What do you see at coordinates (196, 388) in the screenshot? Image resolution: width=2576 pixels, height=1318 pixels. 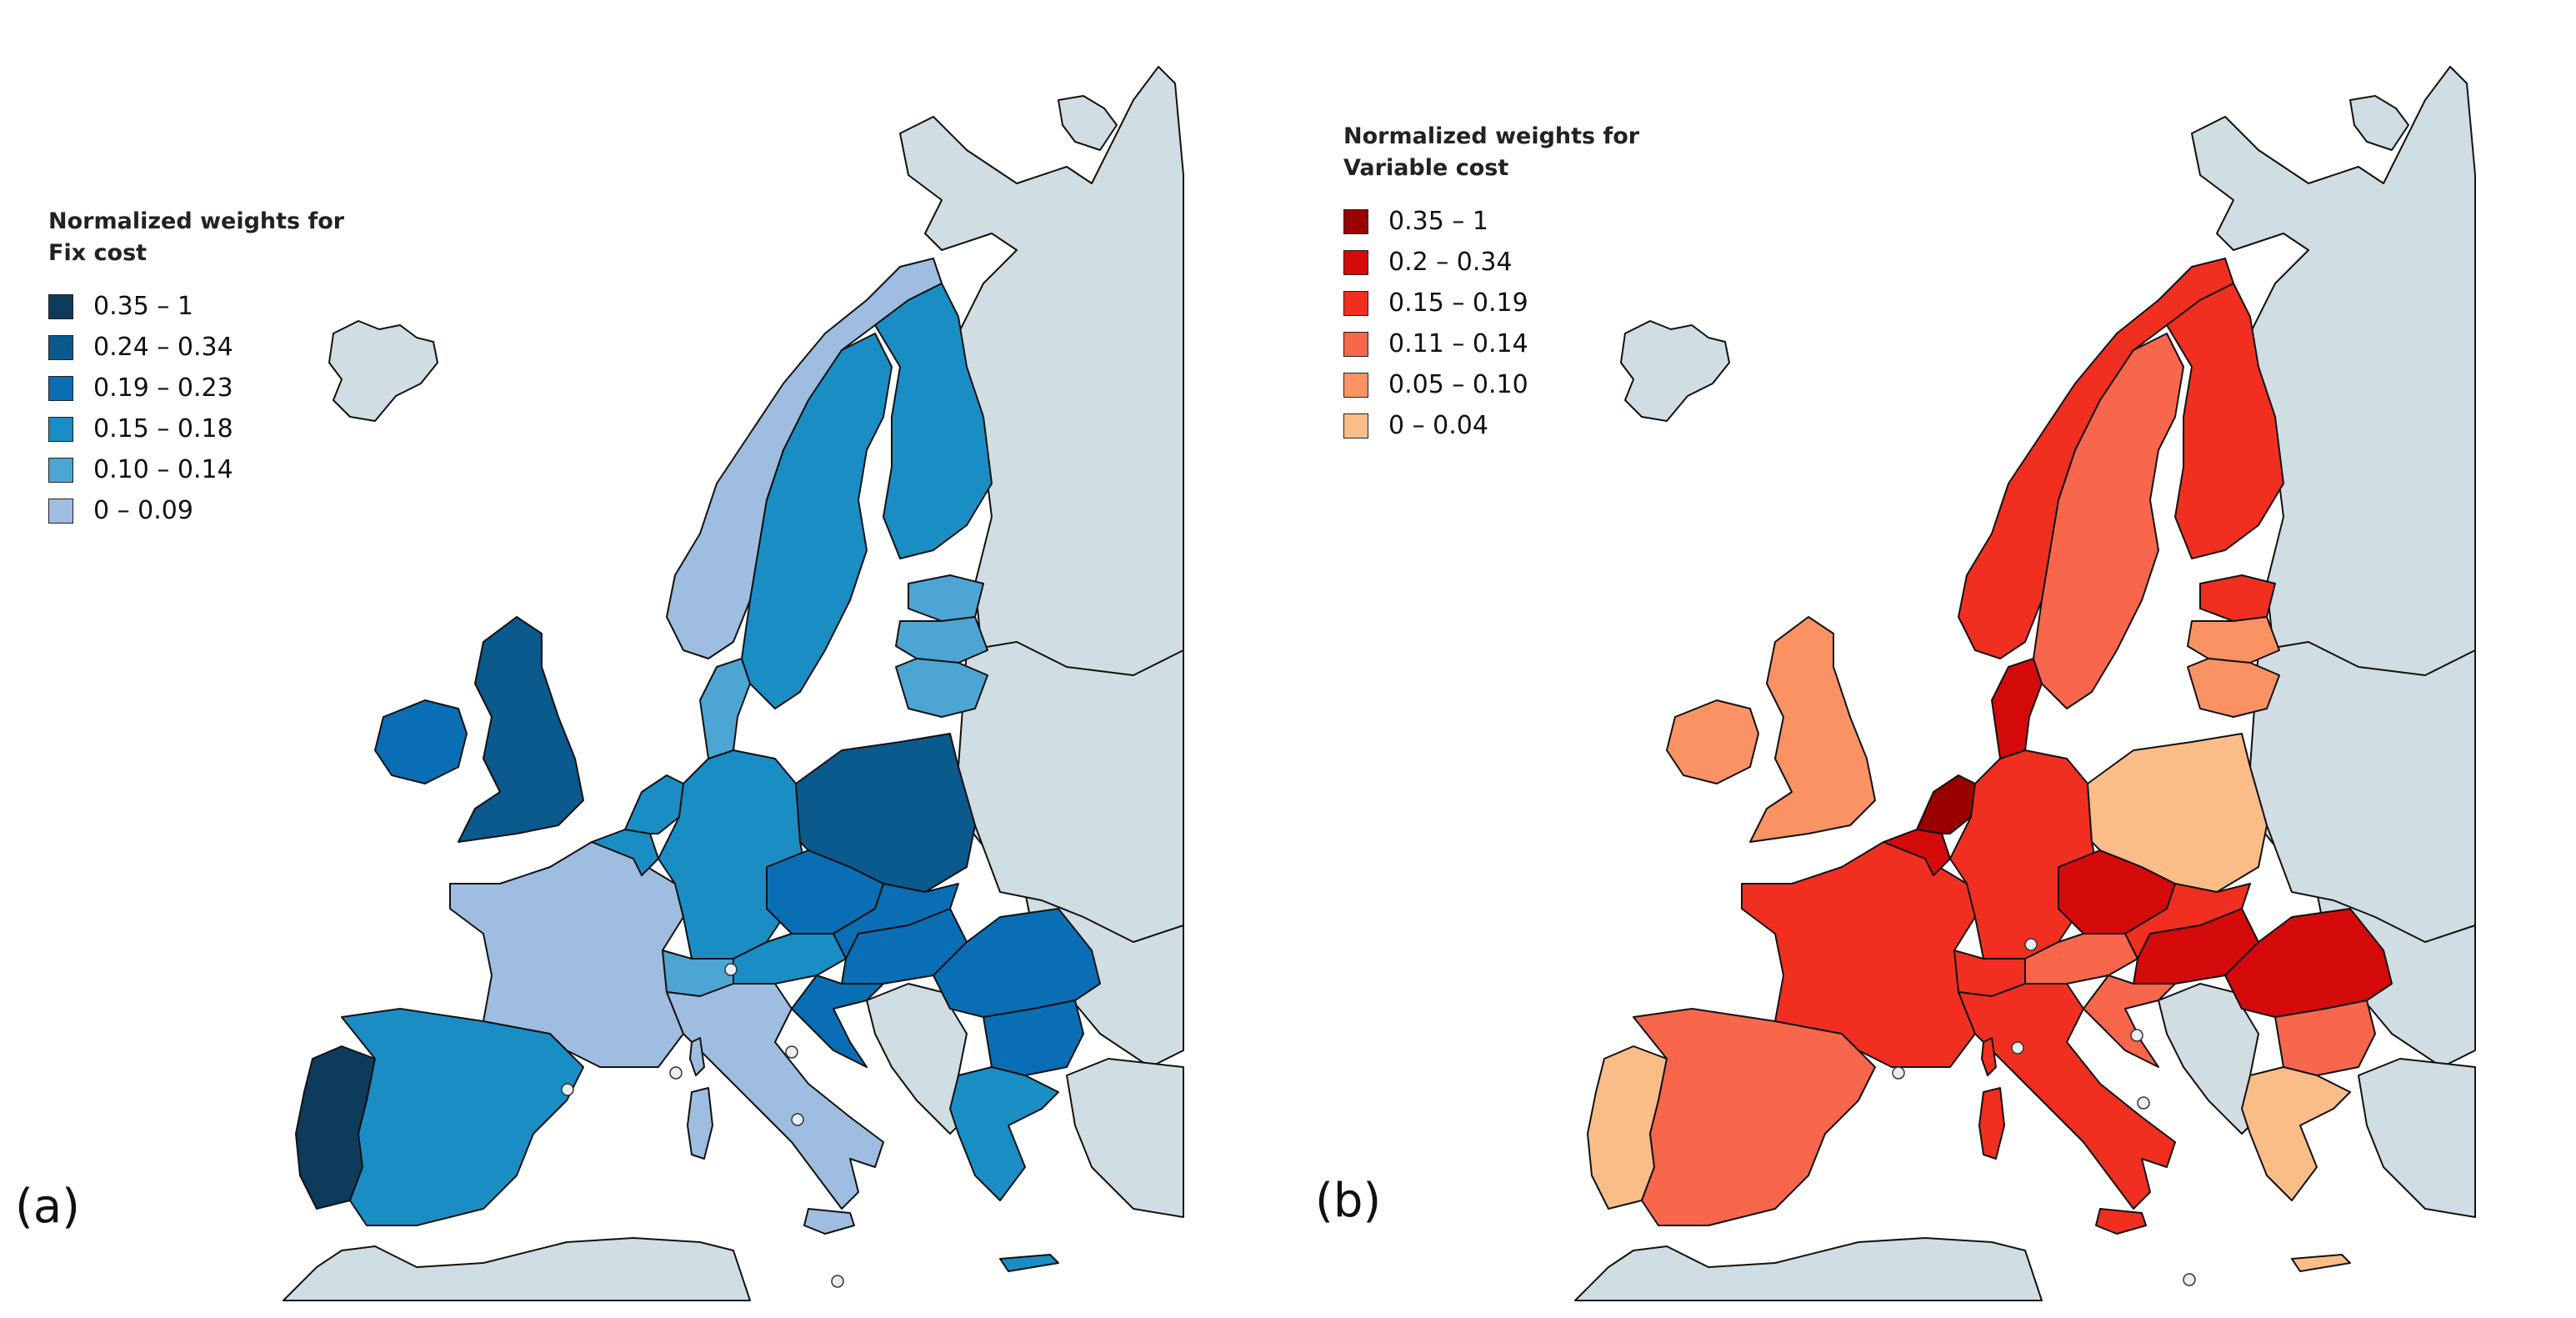 I see `legend-item: 0.19 – 0.23` at bounding box center [196, 388].